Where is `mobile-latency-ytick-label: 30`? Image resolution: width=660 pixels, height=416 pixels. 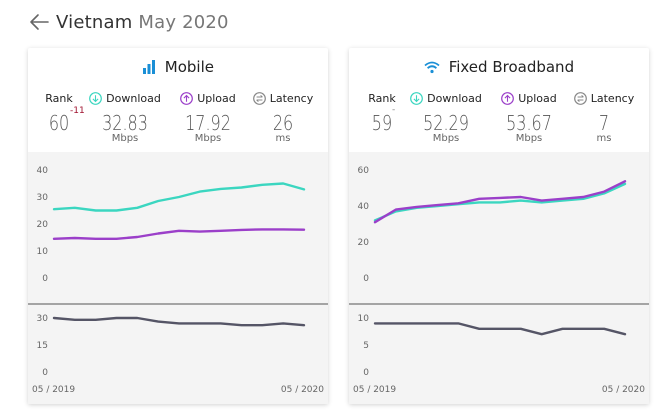 mobile-latency-ytick-label: 30 is located at coordinates (43, 319).